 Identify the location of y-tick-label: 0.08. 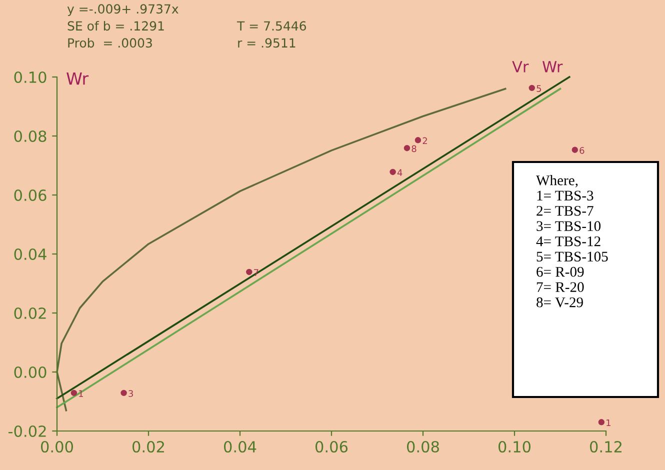
(30, 136).